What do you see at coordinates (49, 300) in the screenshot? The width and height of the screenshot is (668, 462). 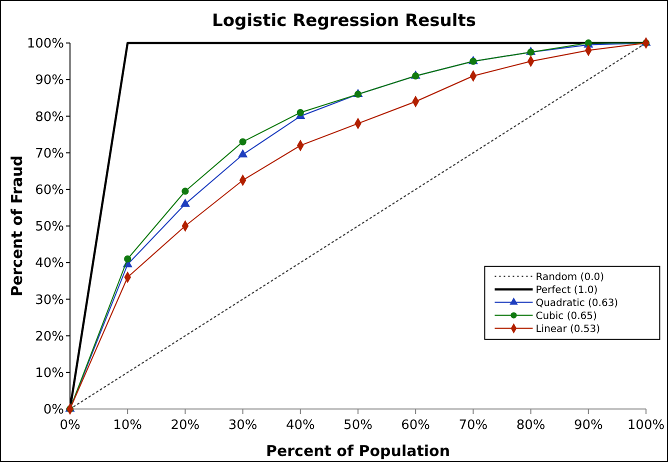 I see `y-tick-label: 30%` at bounding box center [49, 300].